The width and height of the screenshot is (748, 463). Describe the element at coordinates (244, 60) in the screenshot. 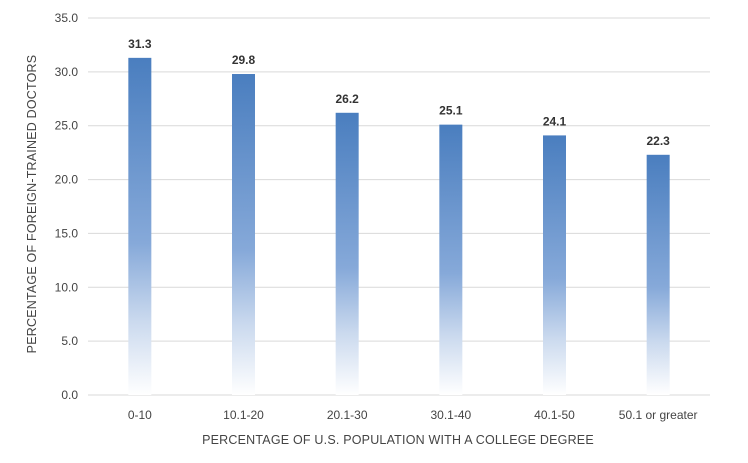

I see `data-label: 29.8` at that location.